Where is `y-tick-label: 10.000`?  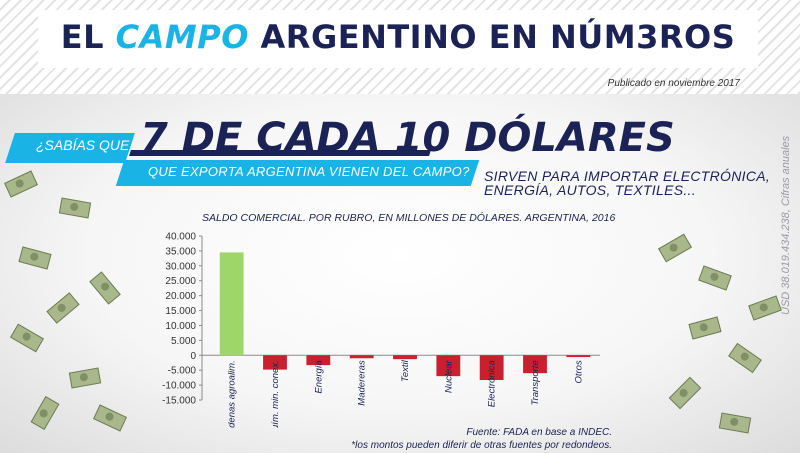
y-tick-label: 10.000 is located at coordinates (180, 326).